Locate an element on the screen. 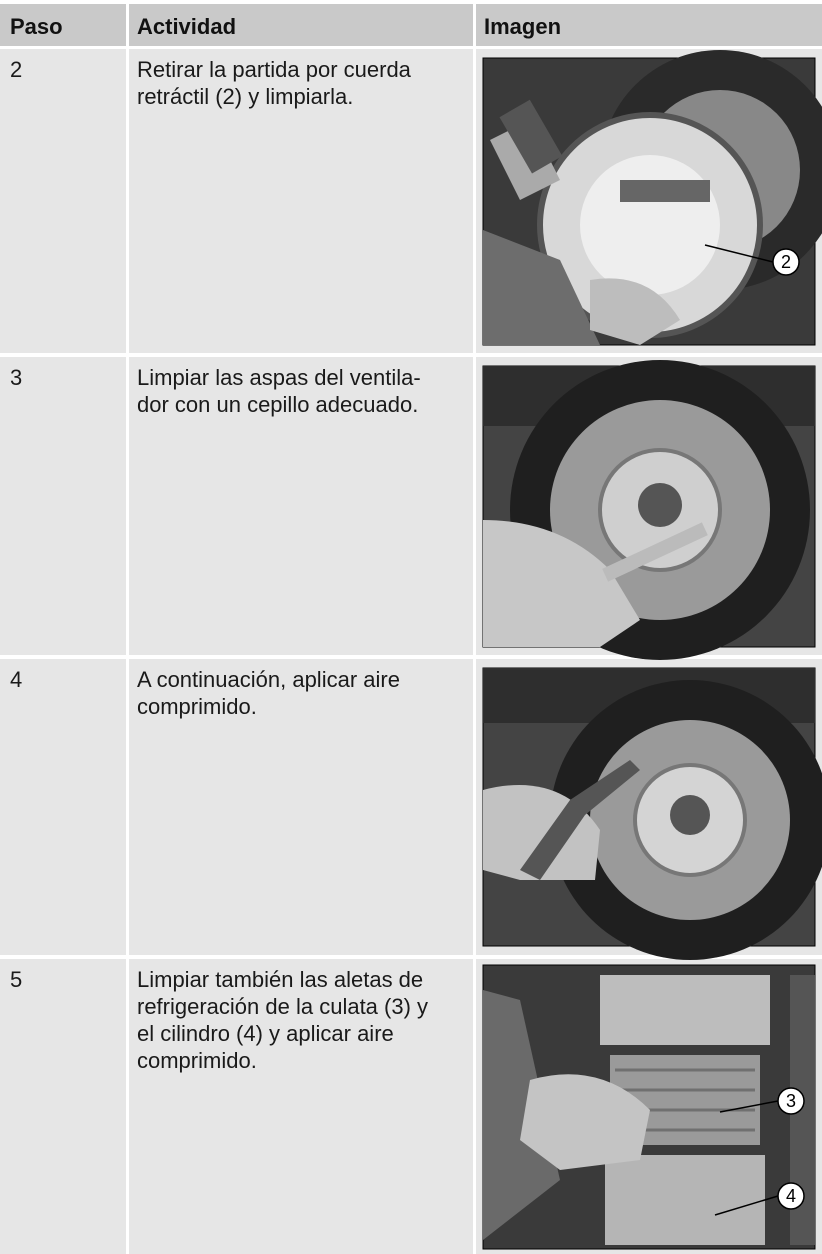  step-number: 2 is located at coordinates (16, 69).